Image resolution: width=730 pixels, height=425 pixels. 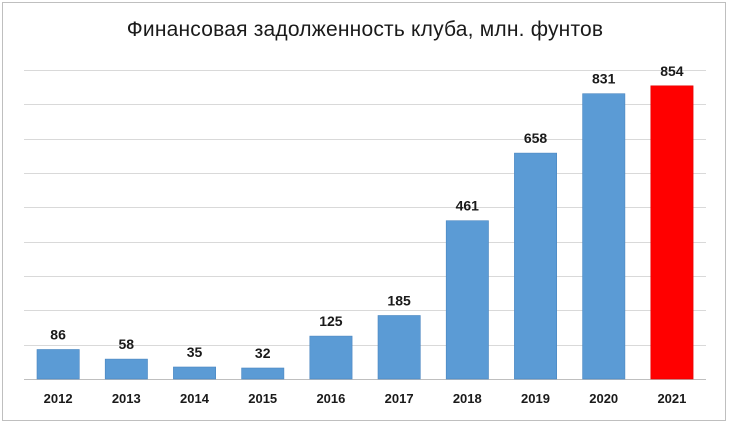 I want to click on bar-2018, so click(x=467, y=300).